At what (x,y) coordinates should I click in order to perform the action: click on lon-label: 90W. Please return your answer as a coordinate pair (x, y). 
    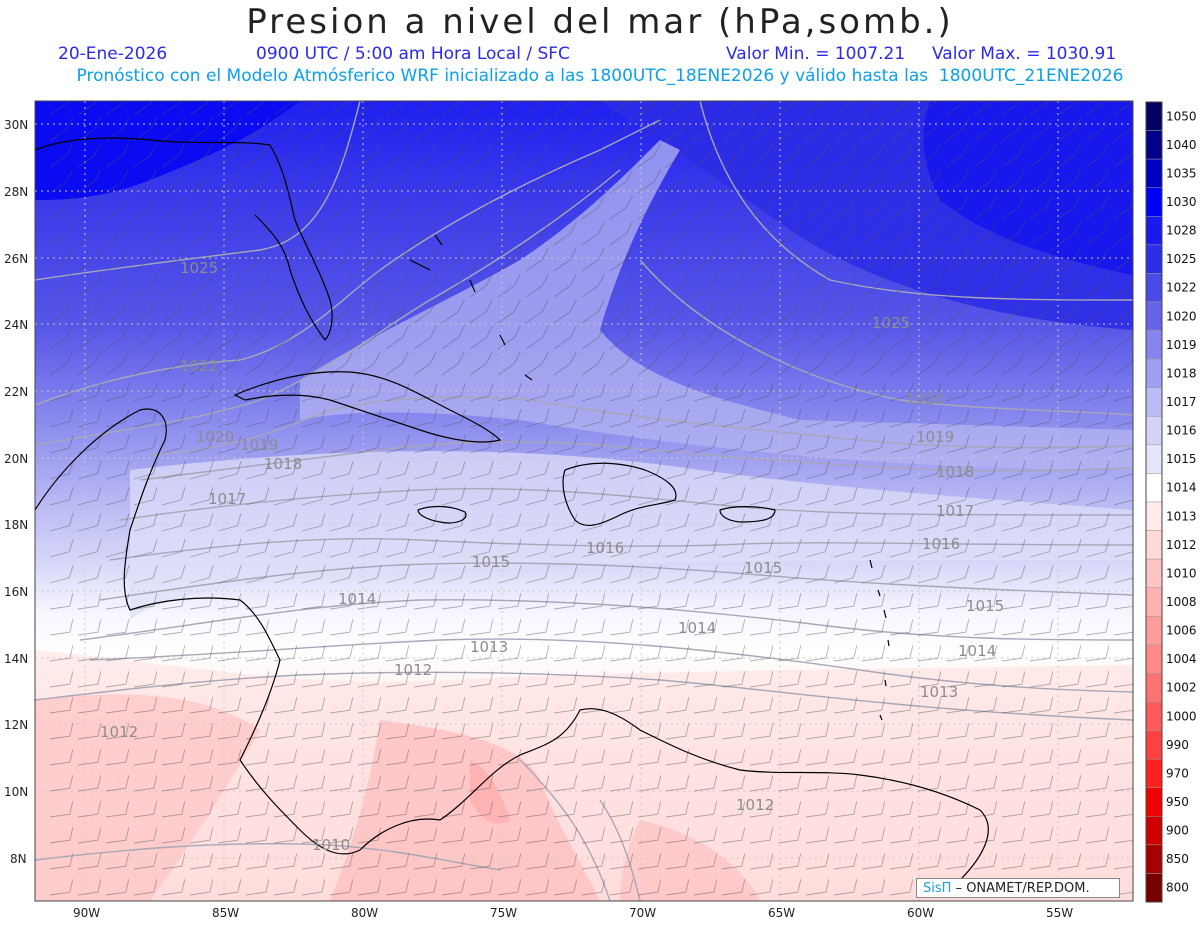
    Looking at the image, I should click on (86, 913).